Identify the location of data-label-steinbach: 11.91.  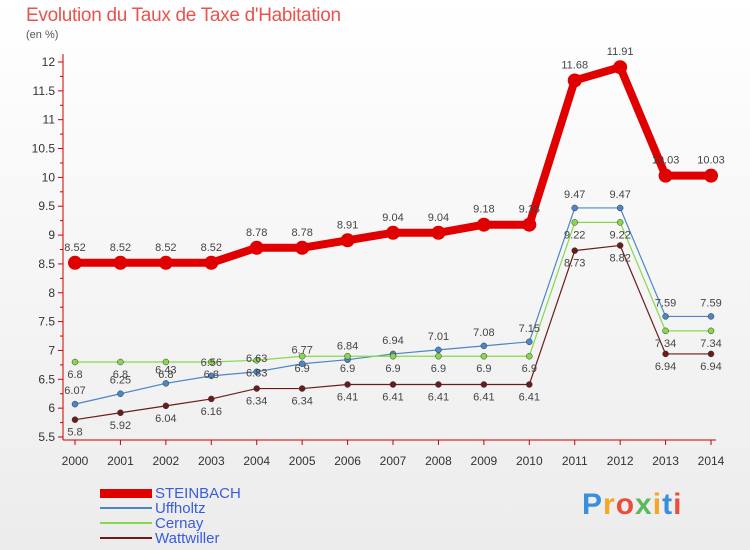
(620, 52).